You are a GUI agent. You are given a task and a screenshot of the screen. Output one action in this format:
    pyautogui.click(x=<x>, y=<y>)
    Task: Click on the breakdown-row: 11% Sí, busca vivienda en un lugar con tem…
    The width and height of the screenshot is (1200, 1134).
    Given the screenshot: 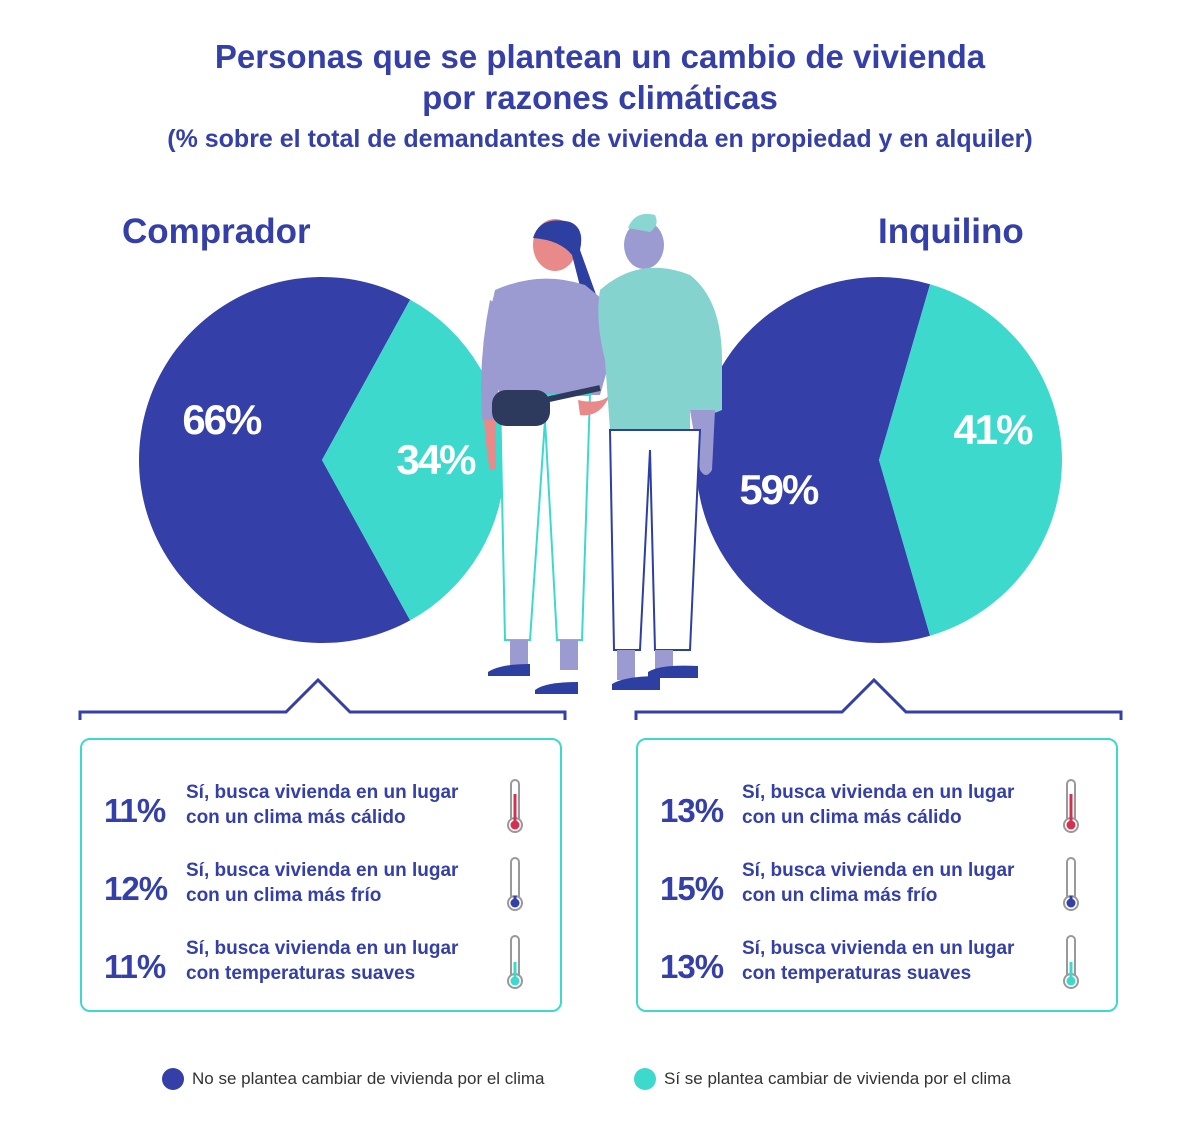 What is the action you would take?
    pyautogui.click(x=321, y=965)
    